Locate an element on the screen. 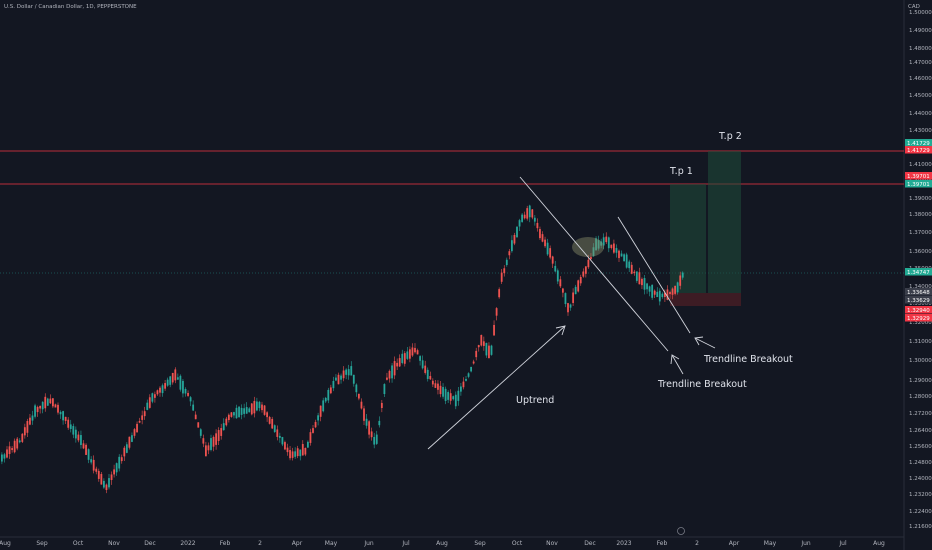 The image size is (932, 550). price-tag: 1.33629 is located at coordinates (918, 300).